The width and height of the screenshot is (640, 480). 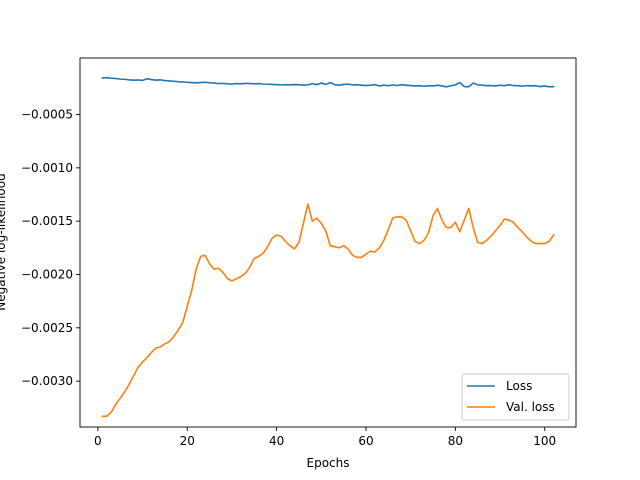 What do you see at coordinates (276, 441) in the screenshot?
I see `x-tick-label: 40` at bounding box center [276, 441].